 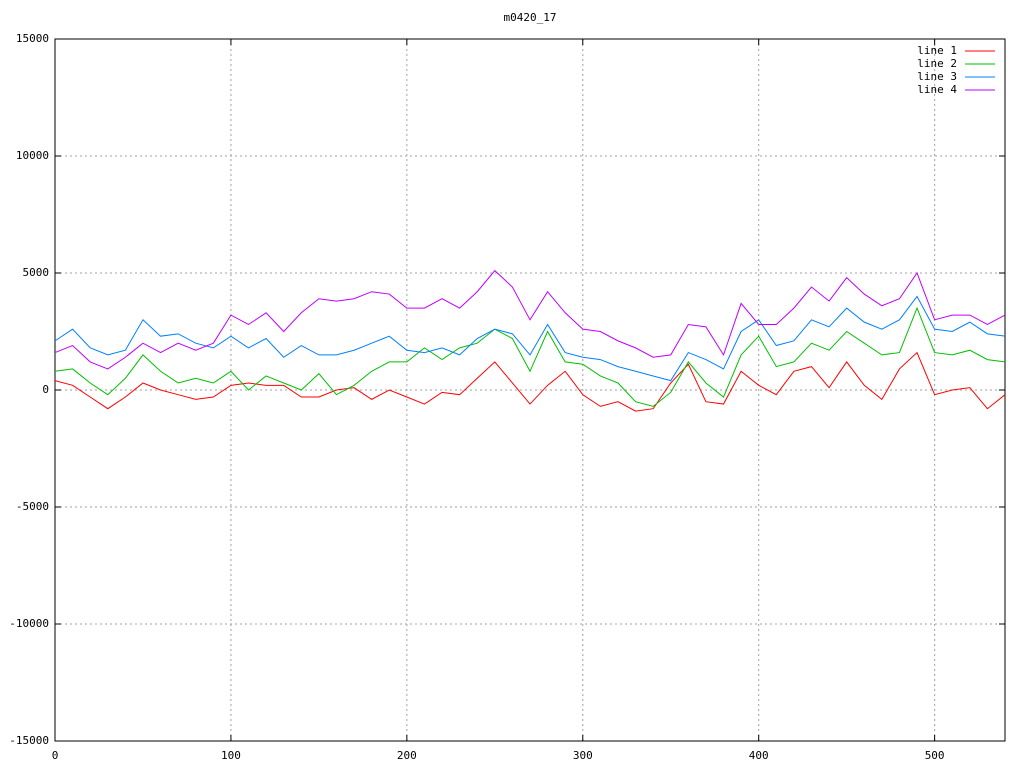 I want to click on y-tick-label: -5000, so click(x=32, y=506).